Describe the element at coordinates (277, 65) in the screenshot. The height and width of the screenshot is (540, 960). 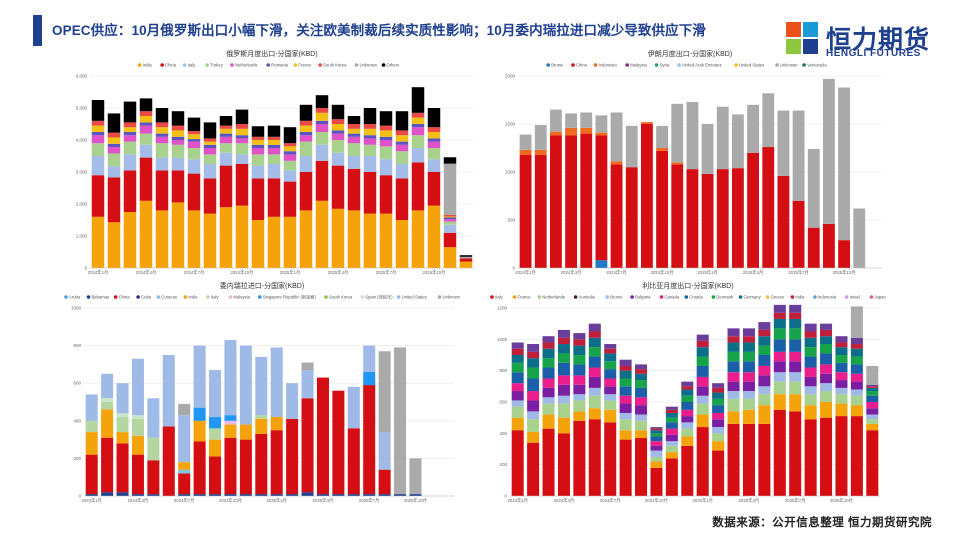
I see `chart0-legend-item: Romania` at that location.